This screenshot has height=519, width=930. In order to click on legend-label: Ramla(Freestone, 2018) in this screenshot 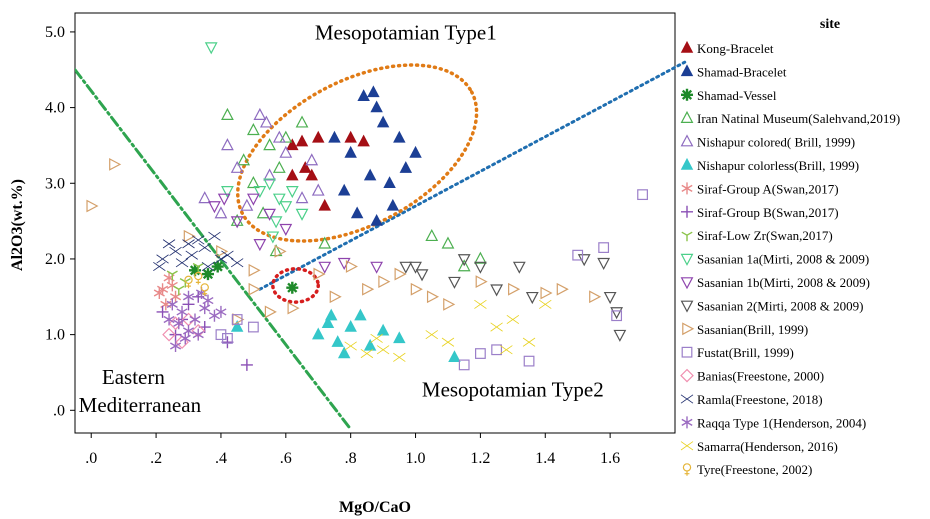, I will do `click(760, 399)`.